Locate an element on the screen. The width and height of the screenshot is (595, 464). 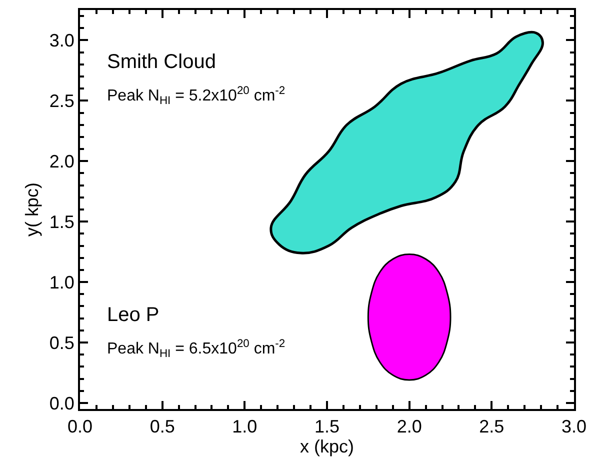
x-tick-label: 3.0 is located at coordinates (574, 426).